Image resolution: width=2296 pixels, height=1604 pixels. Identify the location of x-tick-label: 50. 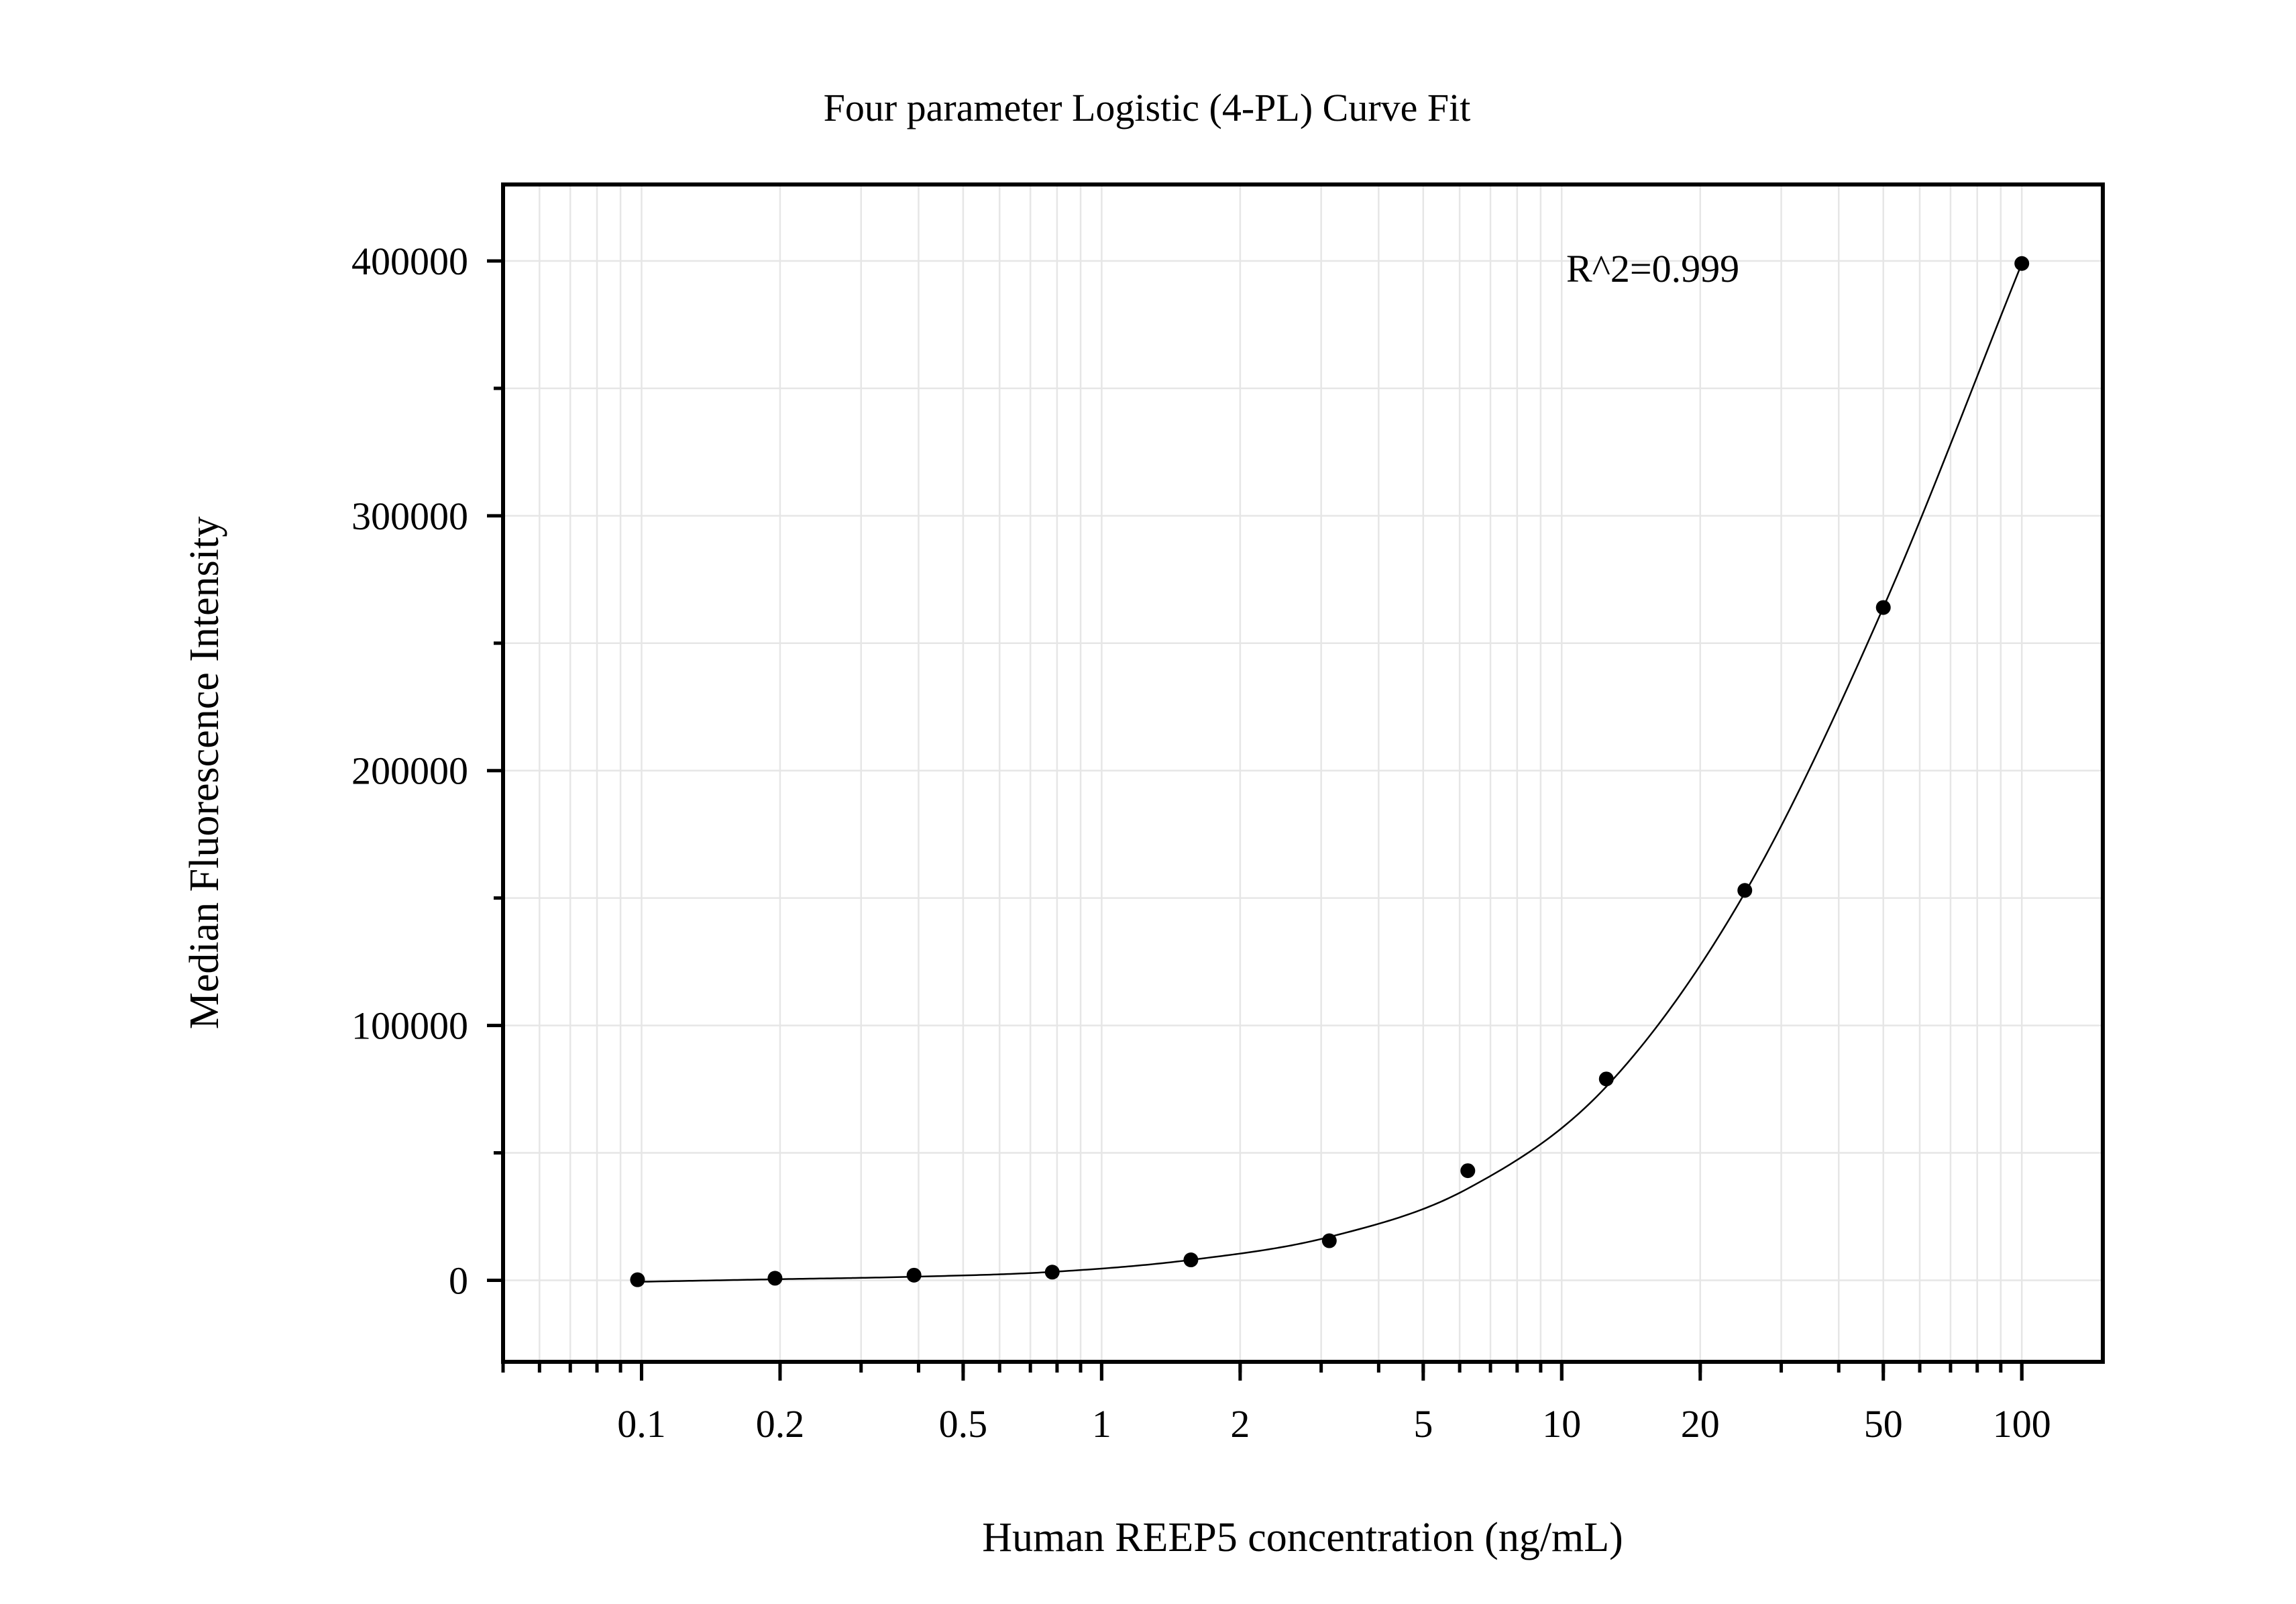
(1884, 1424).